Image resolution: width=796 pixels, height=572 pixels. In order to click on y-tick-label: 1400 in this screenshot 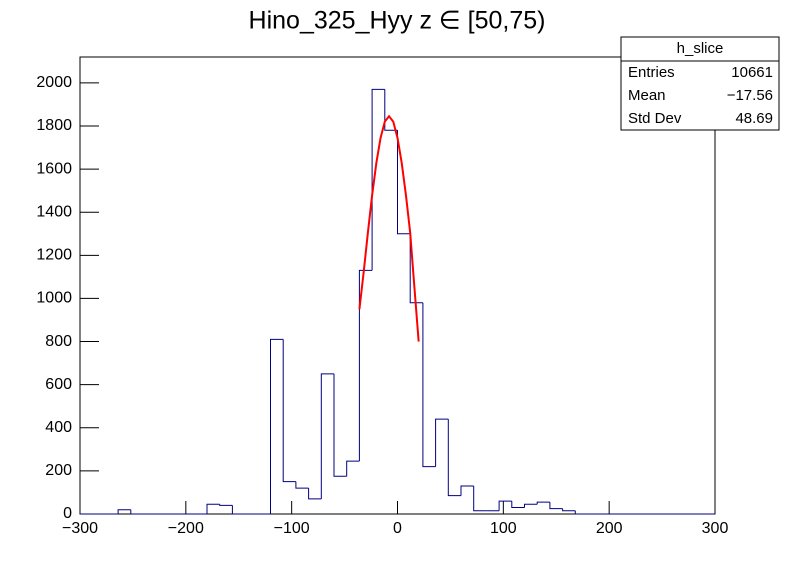, I will do `click(54, 211)`.